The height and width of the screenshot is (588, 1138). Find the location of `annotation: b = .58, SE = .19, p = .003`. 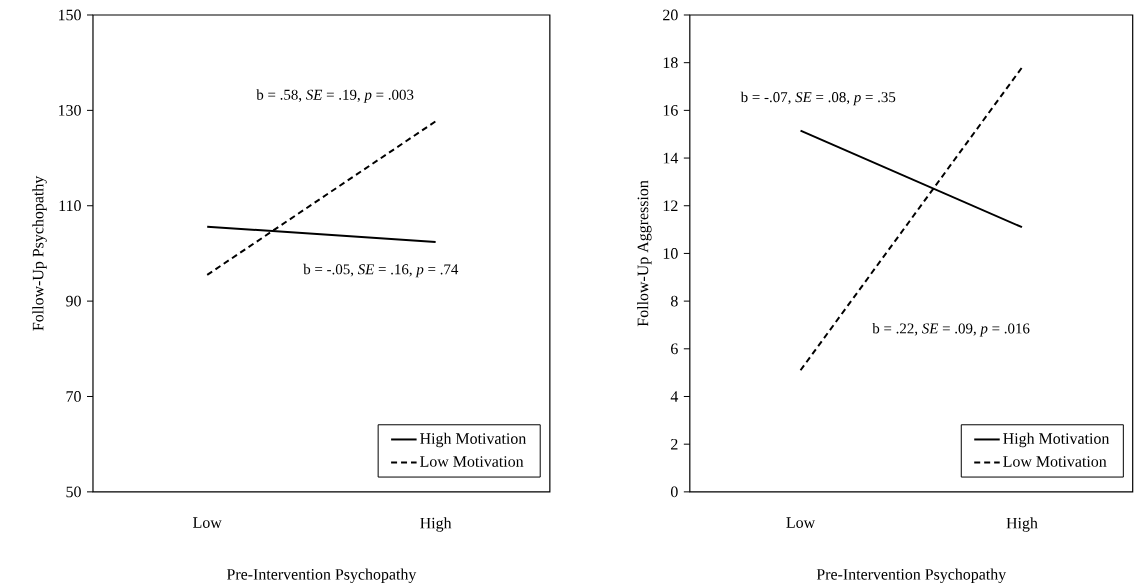

annotation: b = .58, SE = .19, p = .003 is located at coordinates (335, 96).